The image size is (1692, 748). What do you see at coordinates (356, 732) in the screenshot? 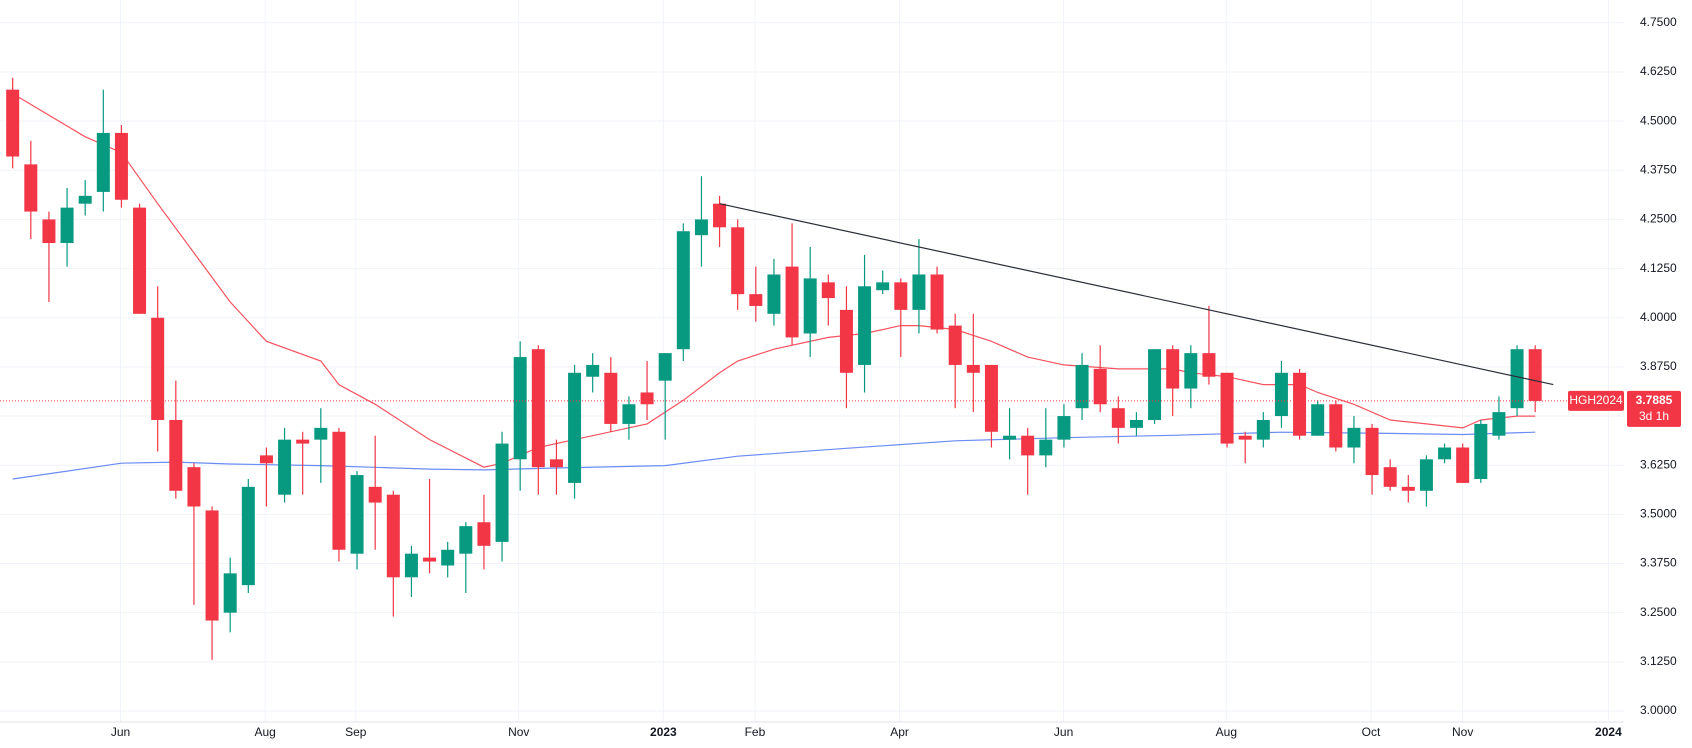
I see `x-tick-label: Sep` at bounding box center [356, 732].